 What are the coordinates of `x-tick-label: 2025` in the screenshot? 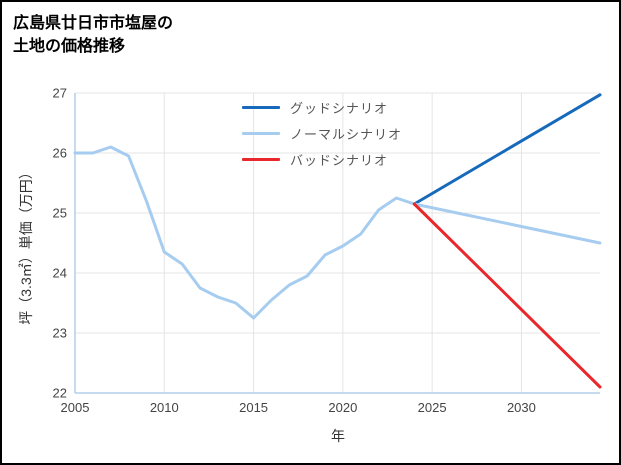 It's located at (432, 407).